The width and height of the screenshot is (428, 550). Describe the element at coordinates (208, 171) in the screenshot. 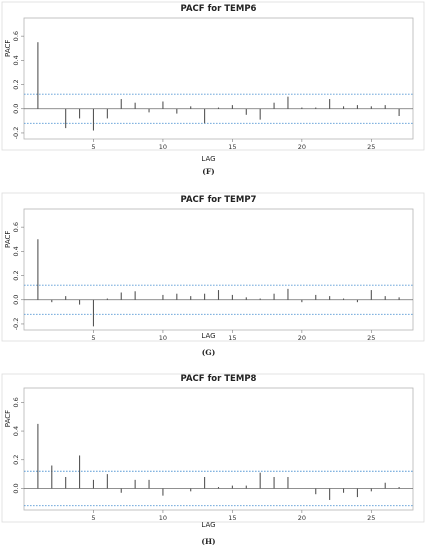

I see `panel-caption: (F)` at that location.